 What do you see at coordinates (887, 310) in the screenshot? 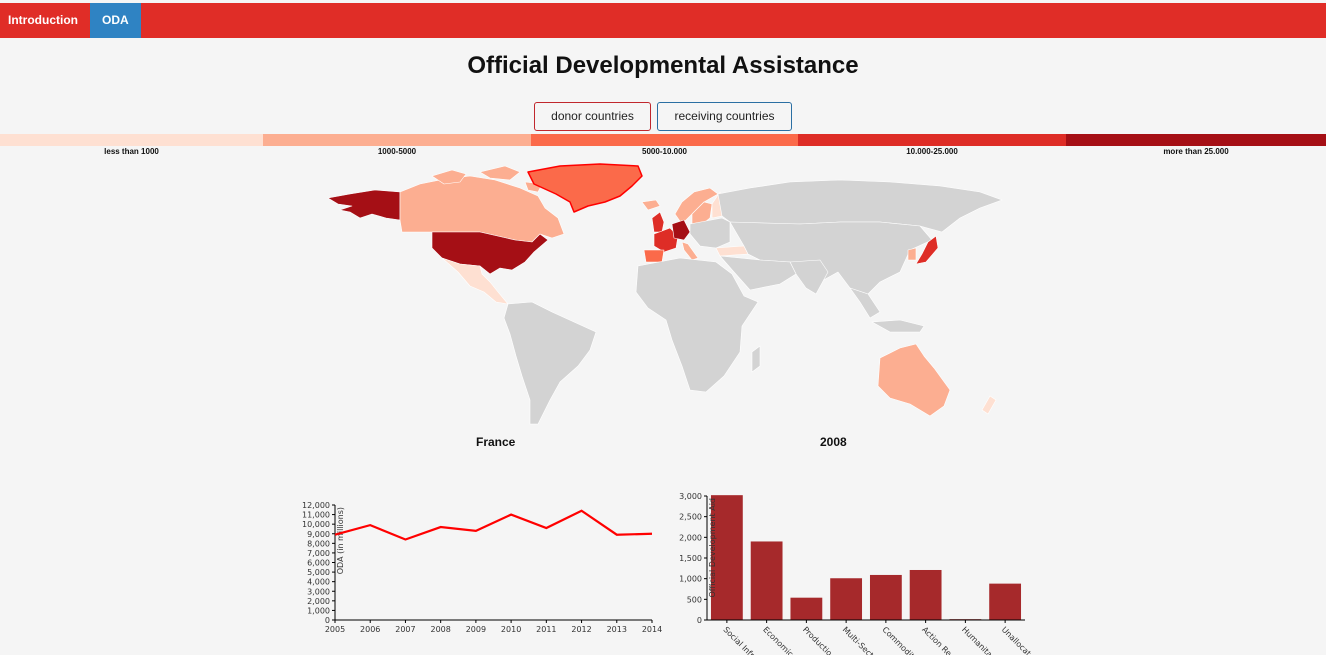
I see `country-southeast-asia` at bounding box center [887, 310].